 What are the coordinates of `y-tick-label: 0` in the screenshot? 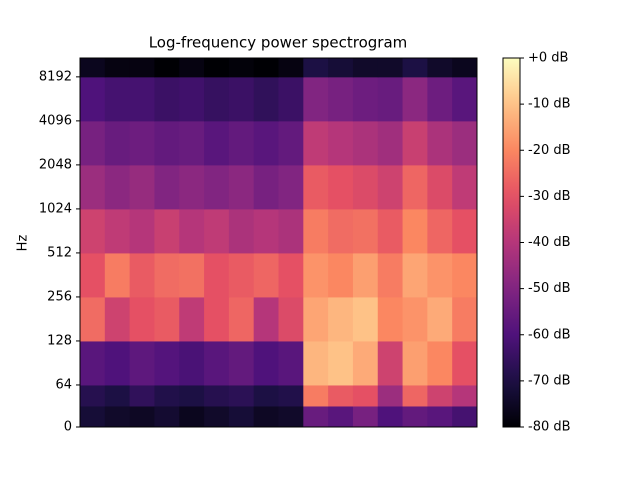 It's located at (68, 427).